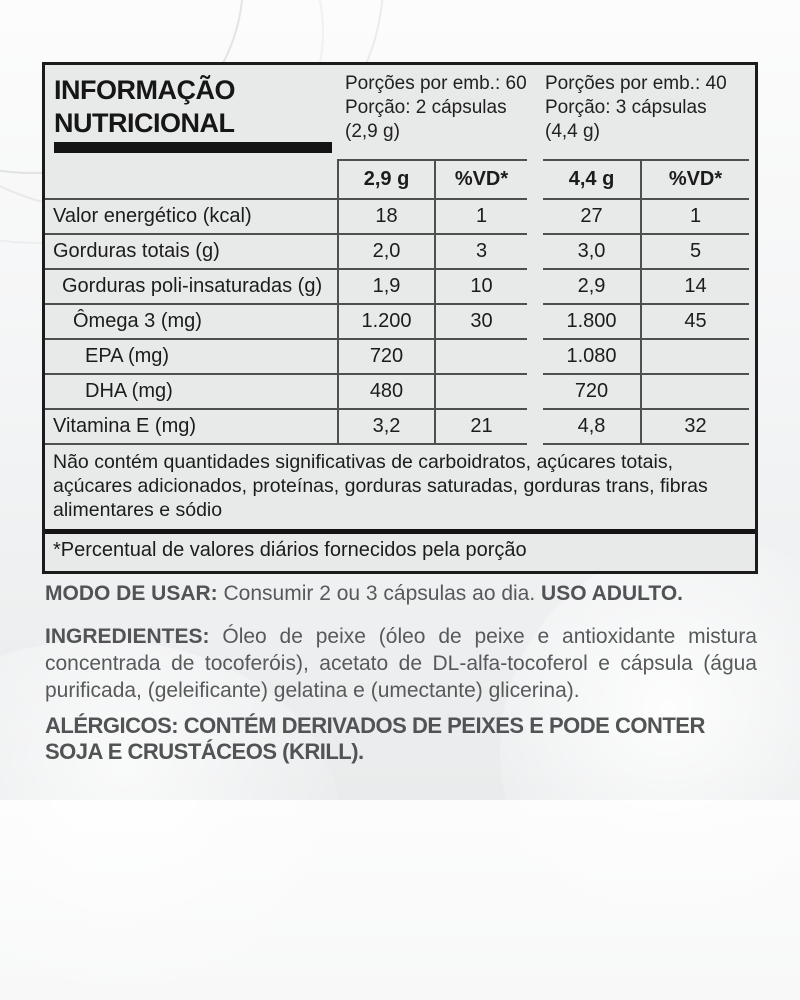 The height and width of the screenshot is (1000, 800). I want to click on vd1-cell: 30, so click(480, 322).